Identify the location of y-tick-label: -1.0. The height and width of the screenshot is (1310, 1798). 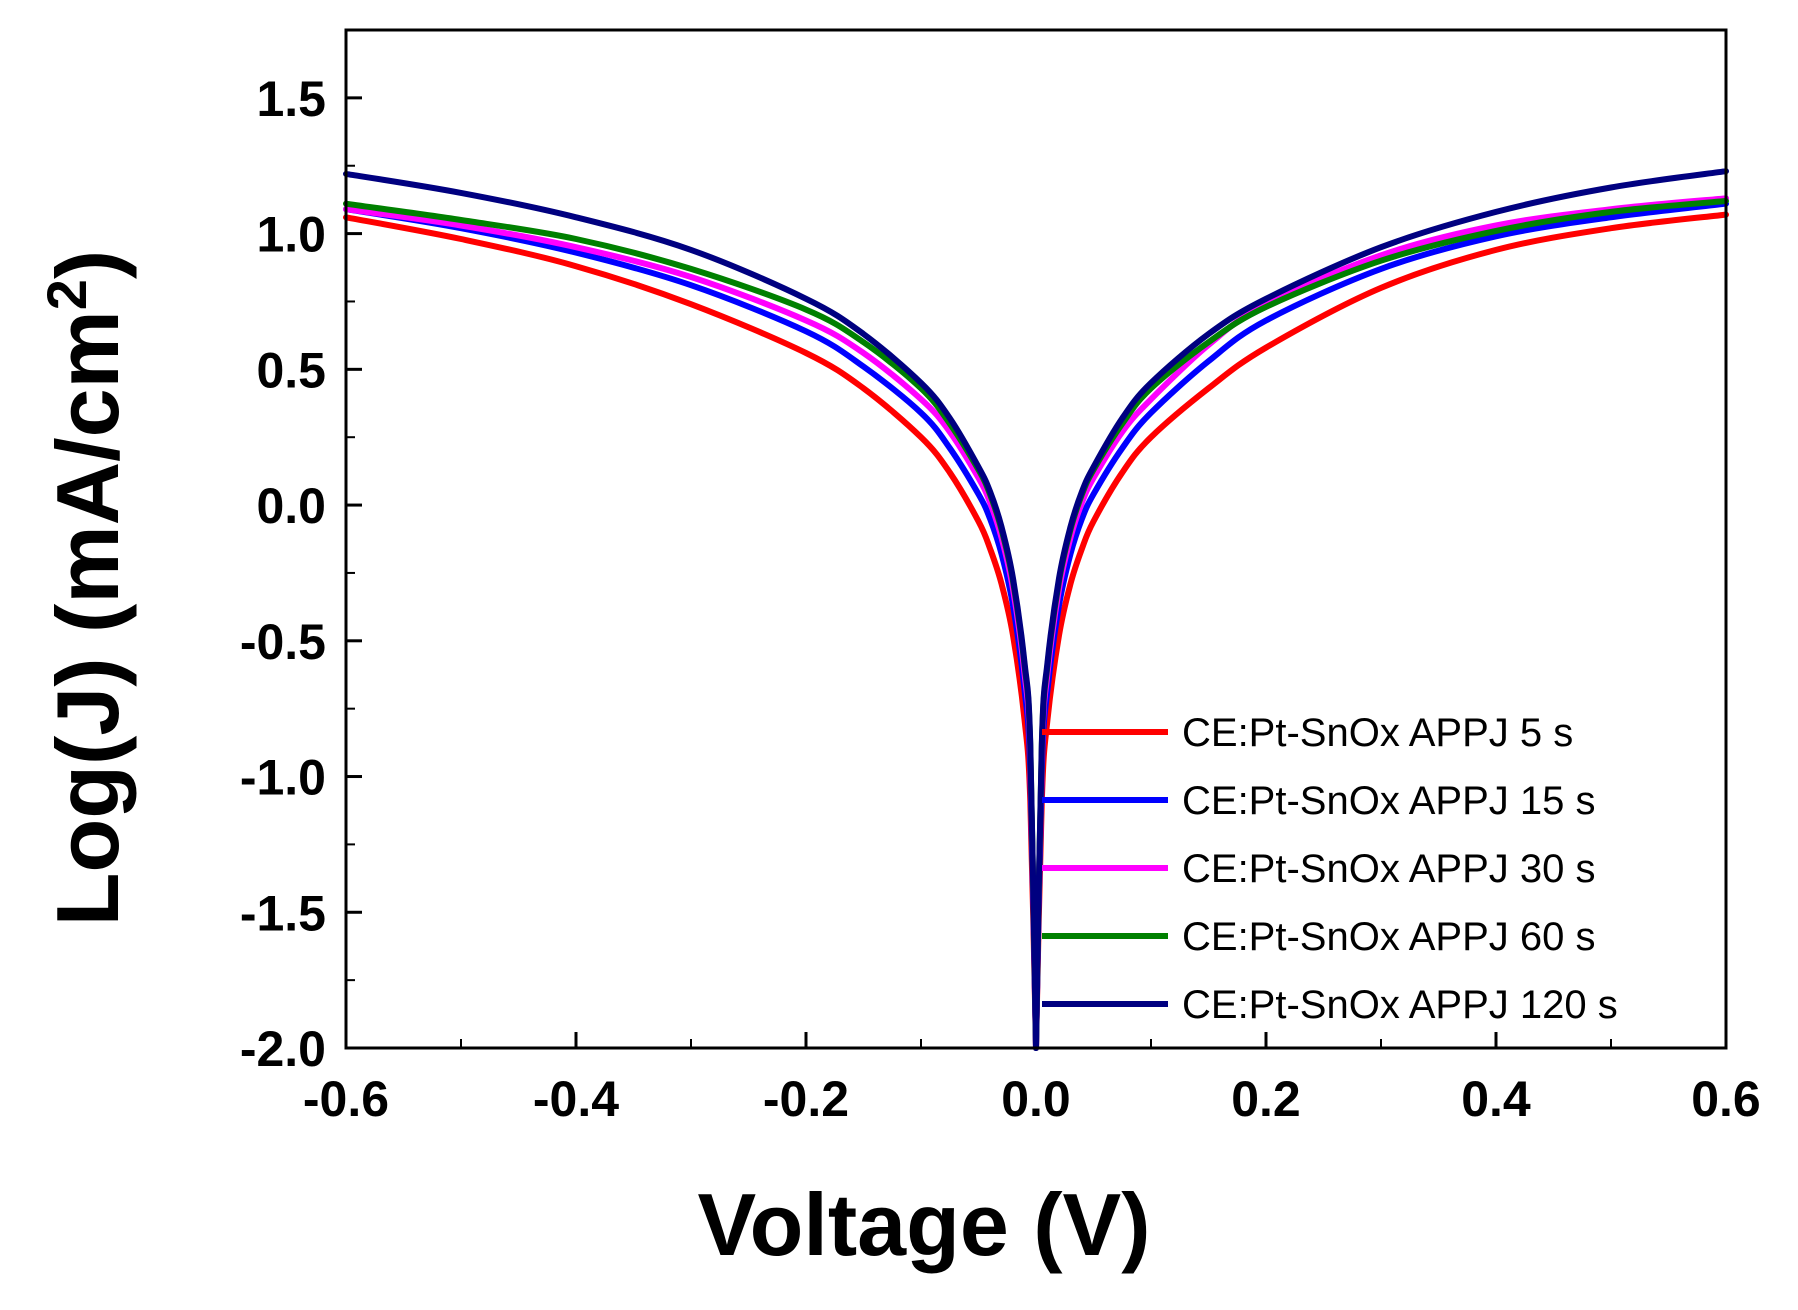
(283, 778).